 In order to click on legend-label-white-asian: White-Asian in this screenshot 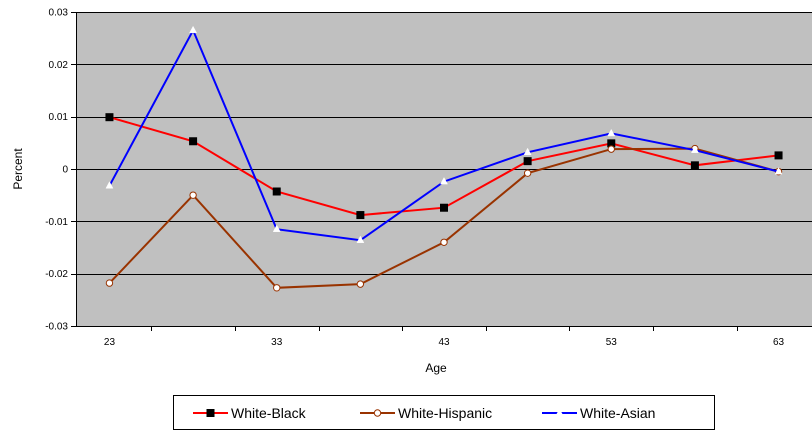, I will do `click(617, 413)`.